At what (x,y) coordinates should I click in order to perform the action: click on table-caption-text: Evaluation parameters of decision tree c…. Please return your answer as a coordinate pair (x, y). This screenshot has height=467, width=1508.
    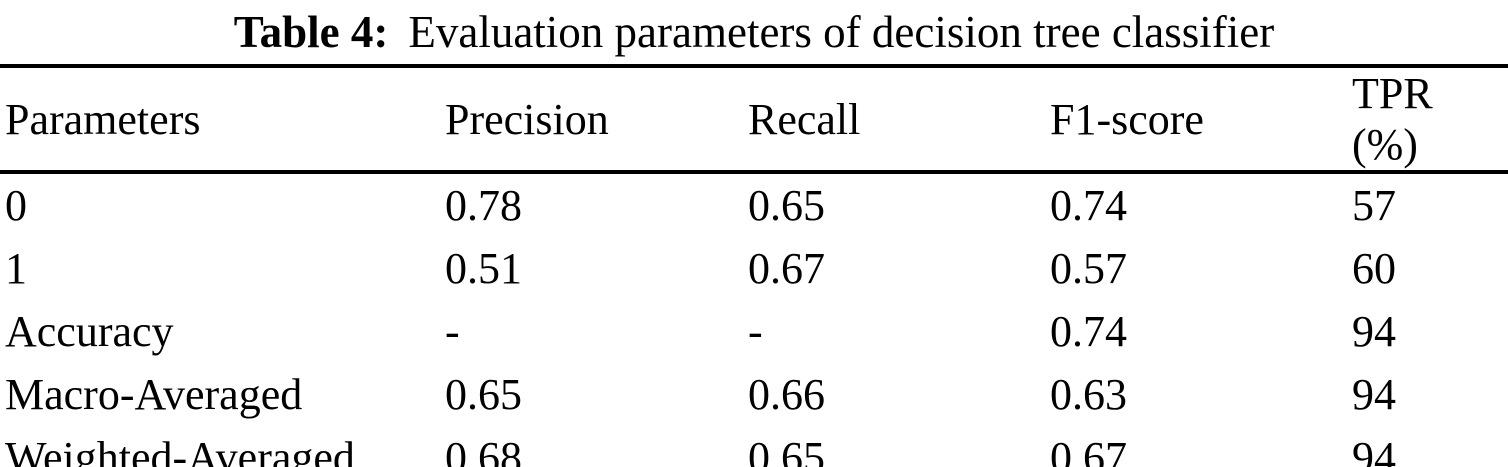
    Looking at the image, I should click on (841, 32).